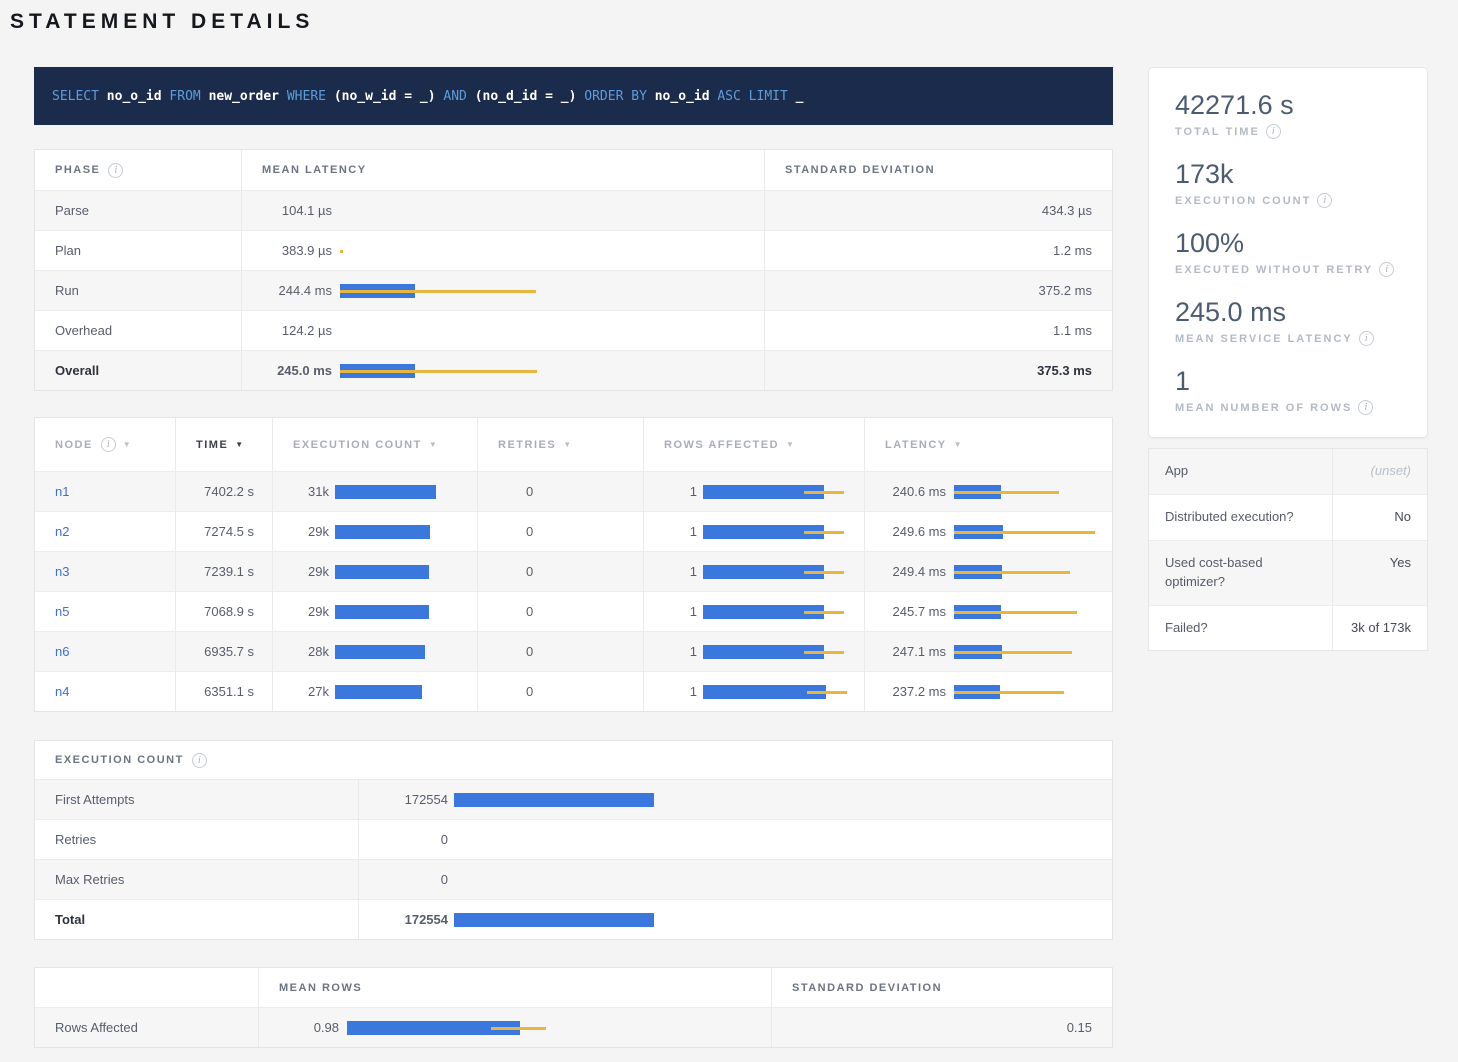  Describe the element at coordinates (76, 839) in the screenshot. I see `label-cell: Retries` at that location.